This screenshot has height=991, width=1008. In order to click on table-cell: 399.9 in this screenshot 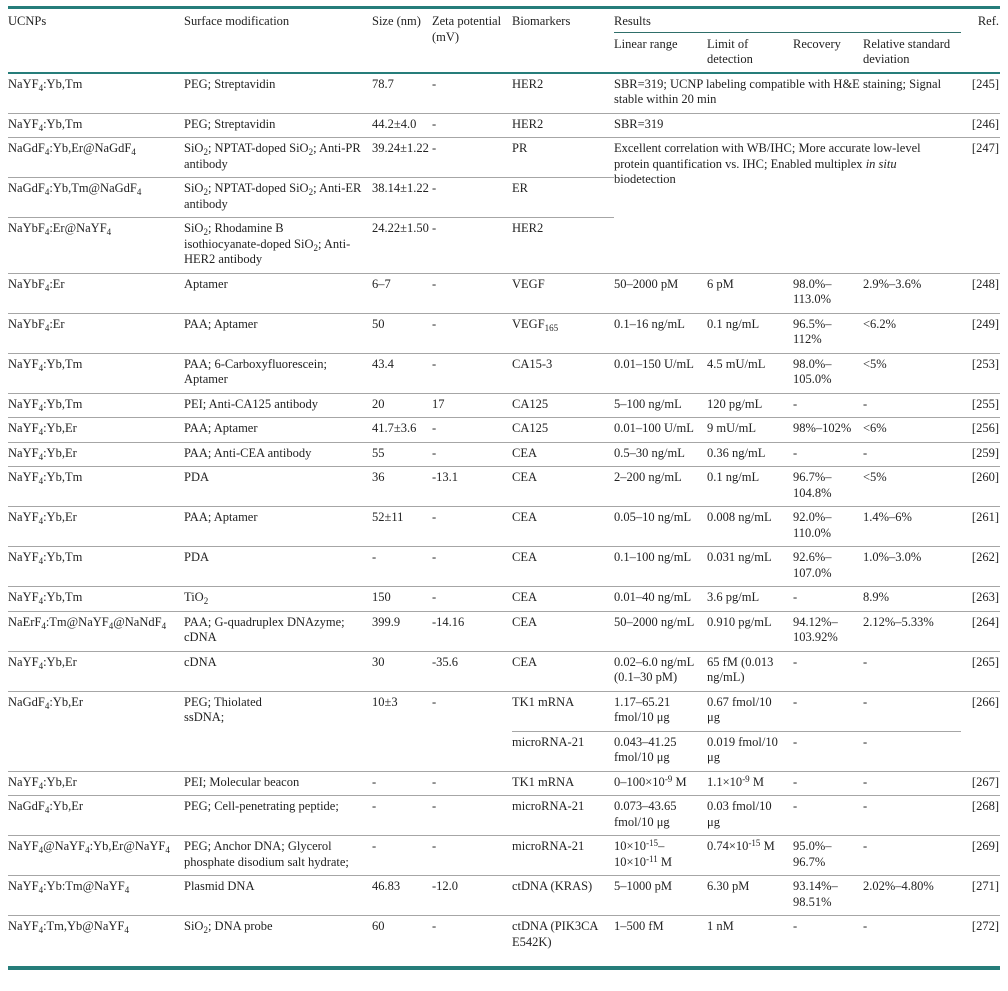, I will do `click(402, 630)`.